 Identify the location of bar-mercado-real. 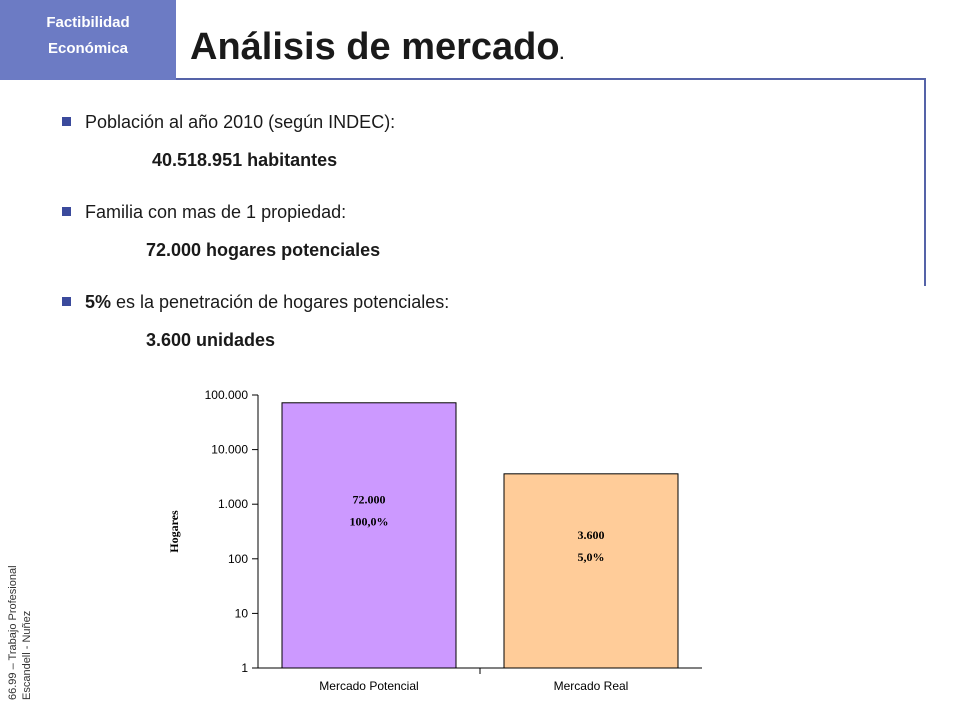
(591, 571).